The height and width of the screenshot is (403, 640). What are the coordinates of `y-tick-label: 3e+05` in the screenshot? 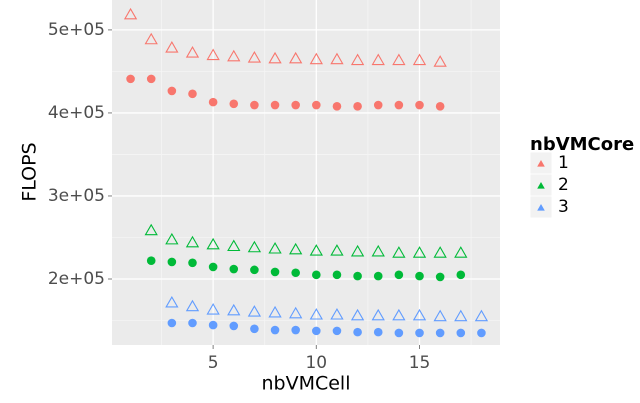 It's located at (76, 196).